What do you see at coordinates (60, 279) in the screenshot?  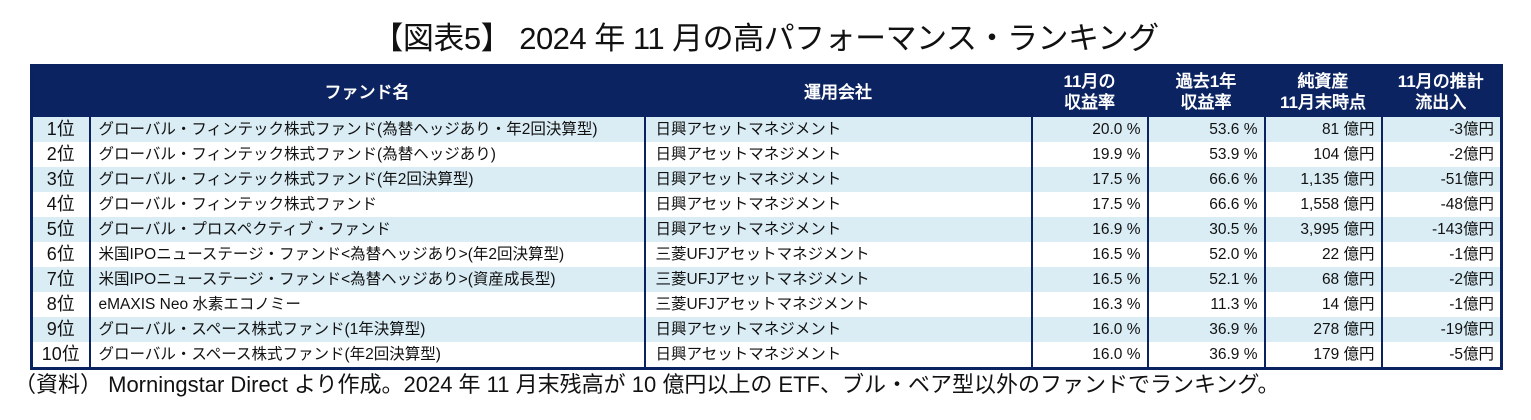 I see `rank-cell: 7位` at bounding box center [60, 279].